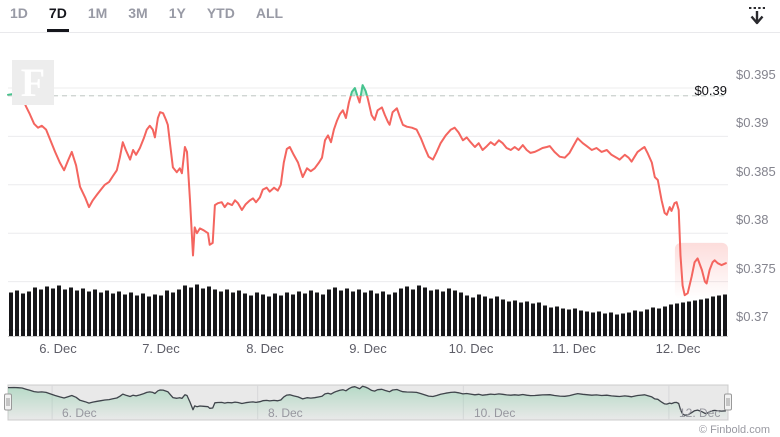 This screenshot has height=437, width=780. What do you see at coordinates (710, 90) in the screenshot?
I see `current-price-label: $0.39` at bounding box center [710, 90].